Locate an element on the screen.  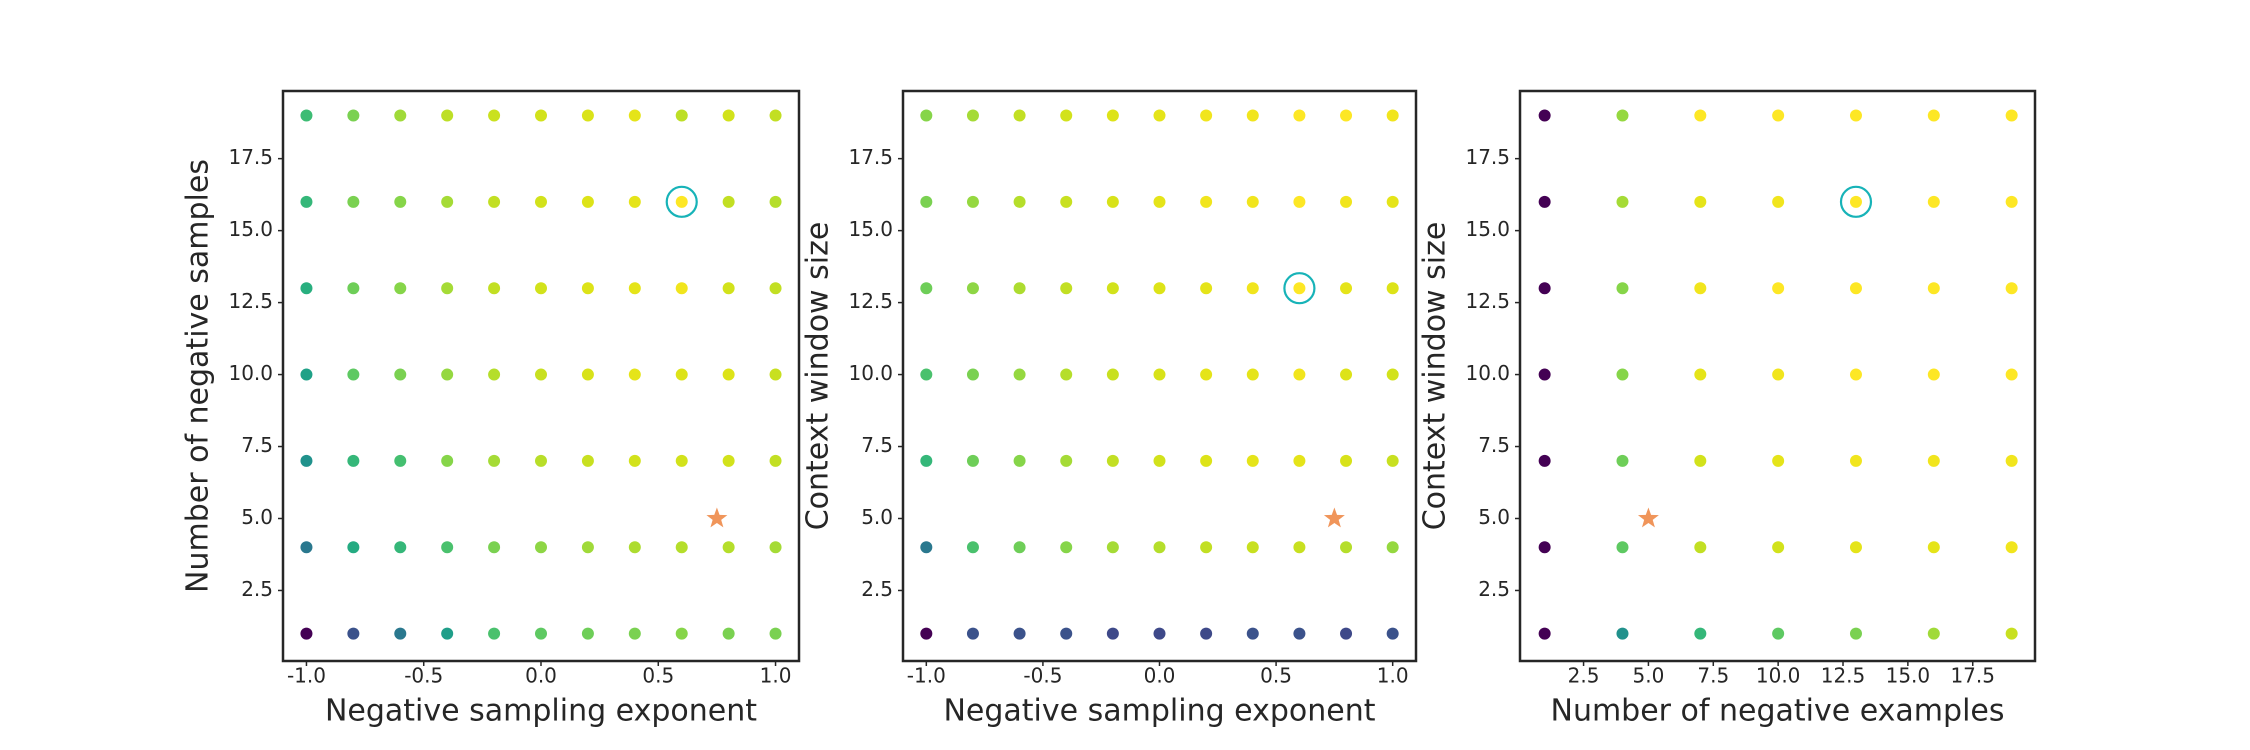
y-tick-label: 7.5 is located at coordinates (877, 445).